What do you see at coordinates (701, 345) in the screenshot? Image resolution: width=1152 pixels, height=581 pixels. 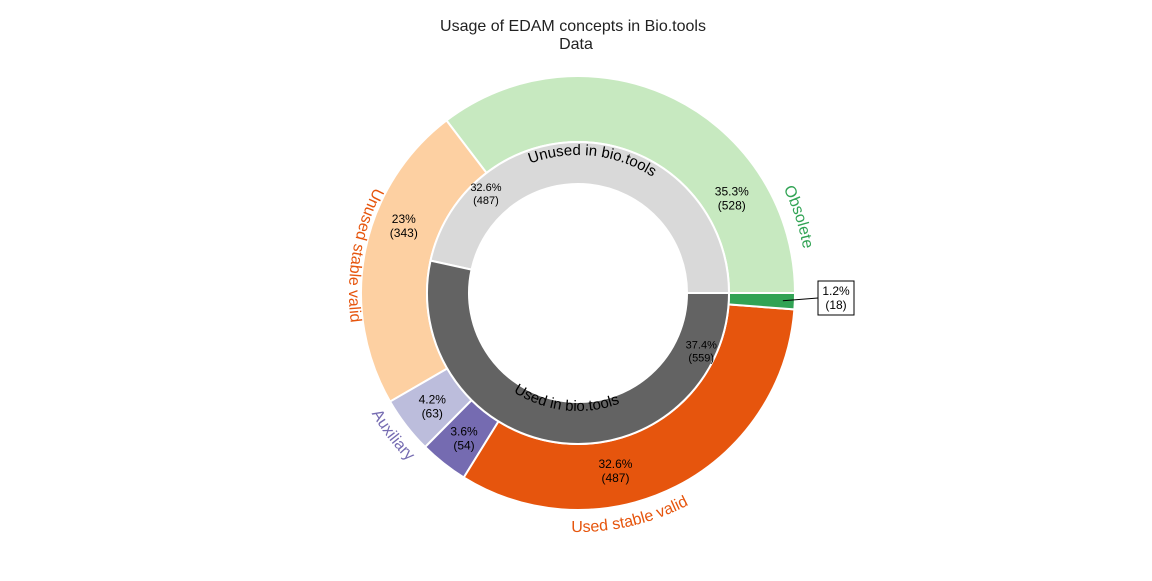 I see `inner-percent-label: 37.4%` at bounding box center [701, 345].